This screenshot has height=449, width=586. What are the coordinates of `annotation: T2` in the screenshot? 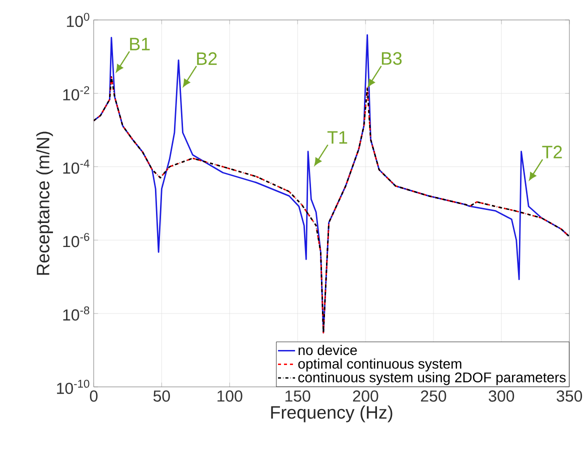 It's located at (552, 152).